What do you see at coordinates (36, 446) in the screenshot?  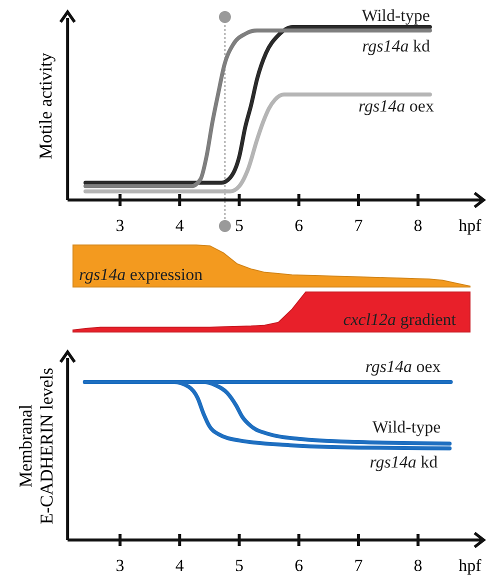 I see `y-axis-title: Membranal E-CADHERIN levels` at bounding box center [36, 446].